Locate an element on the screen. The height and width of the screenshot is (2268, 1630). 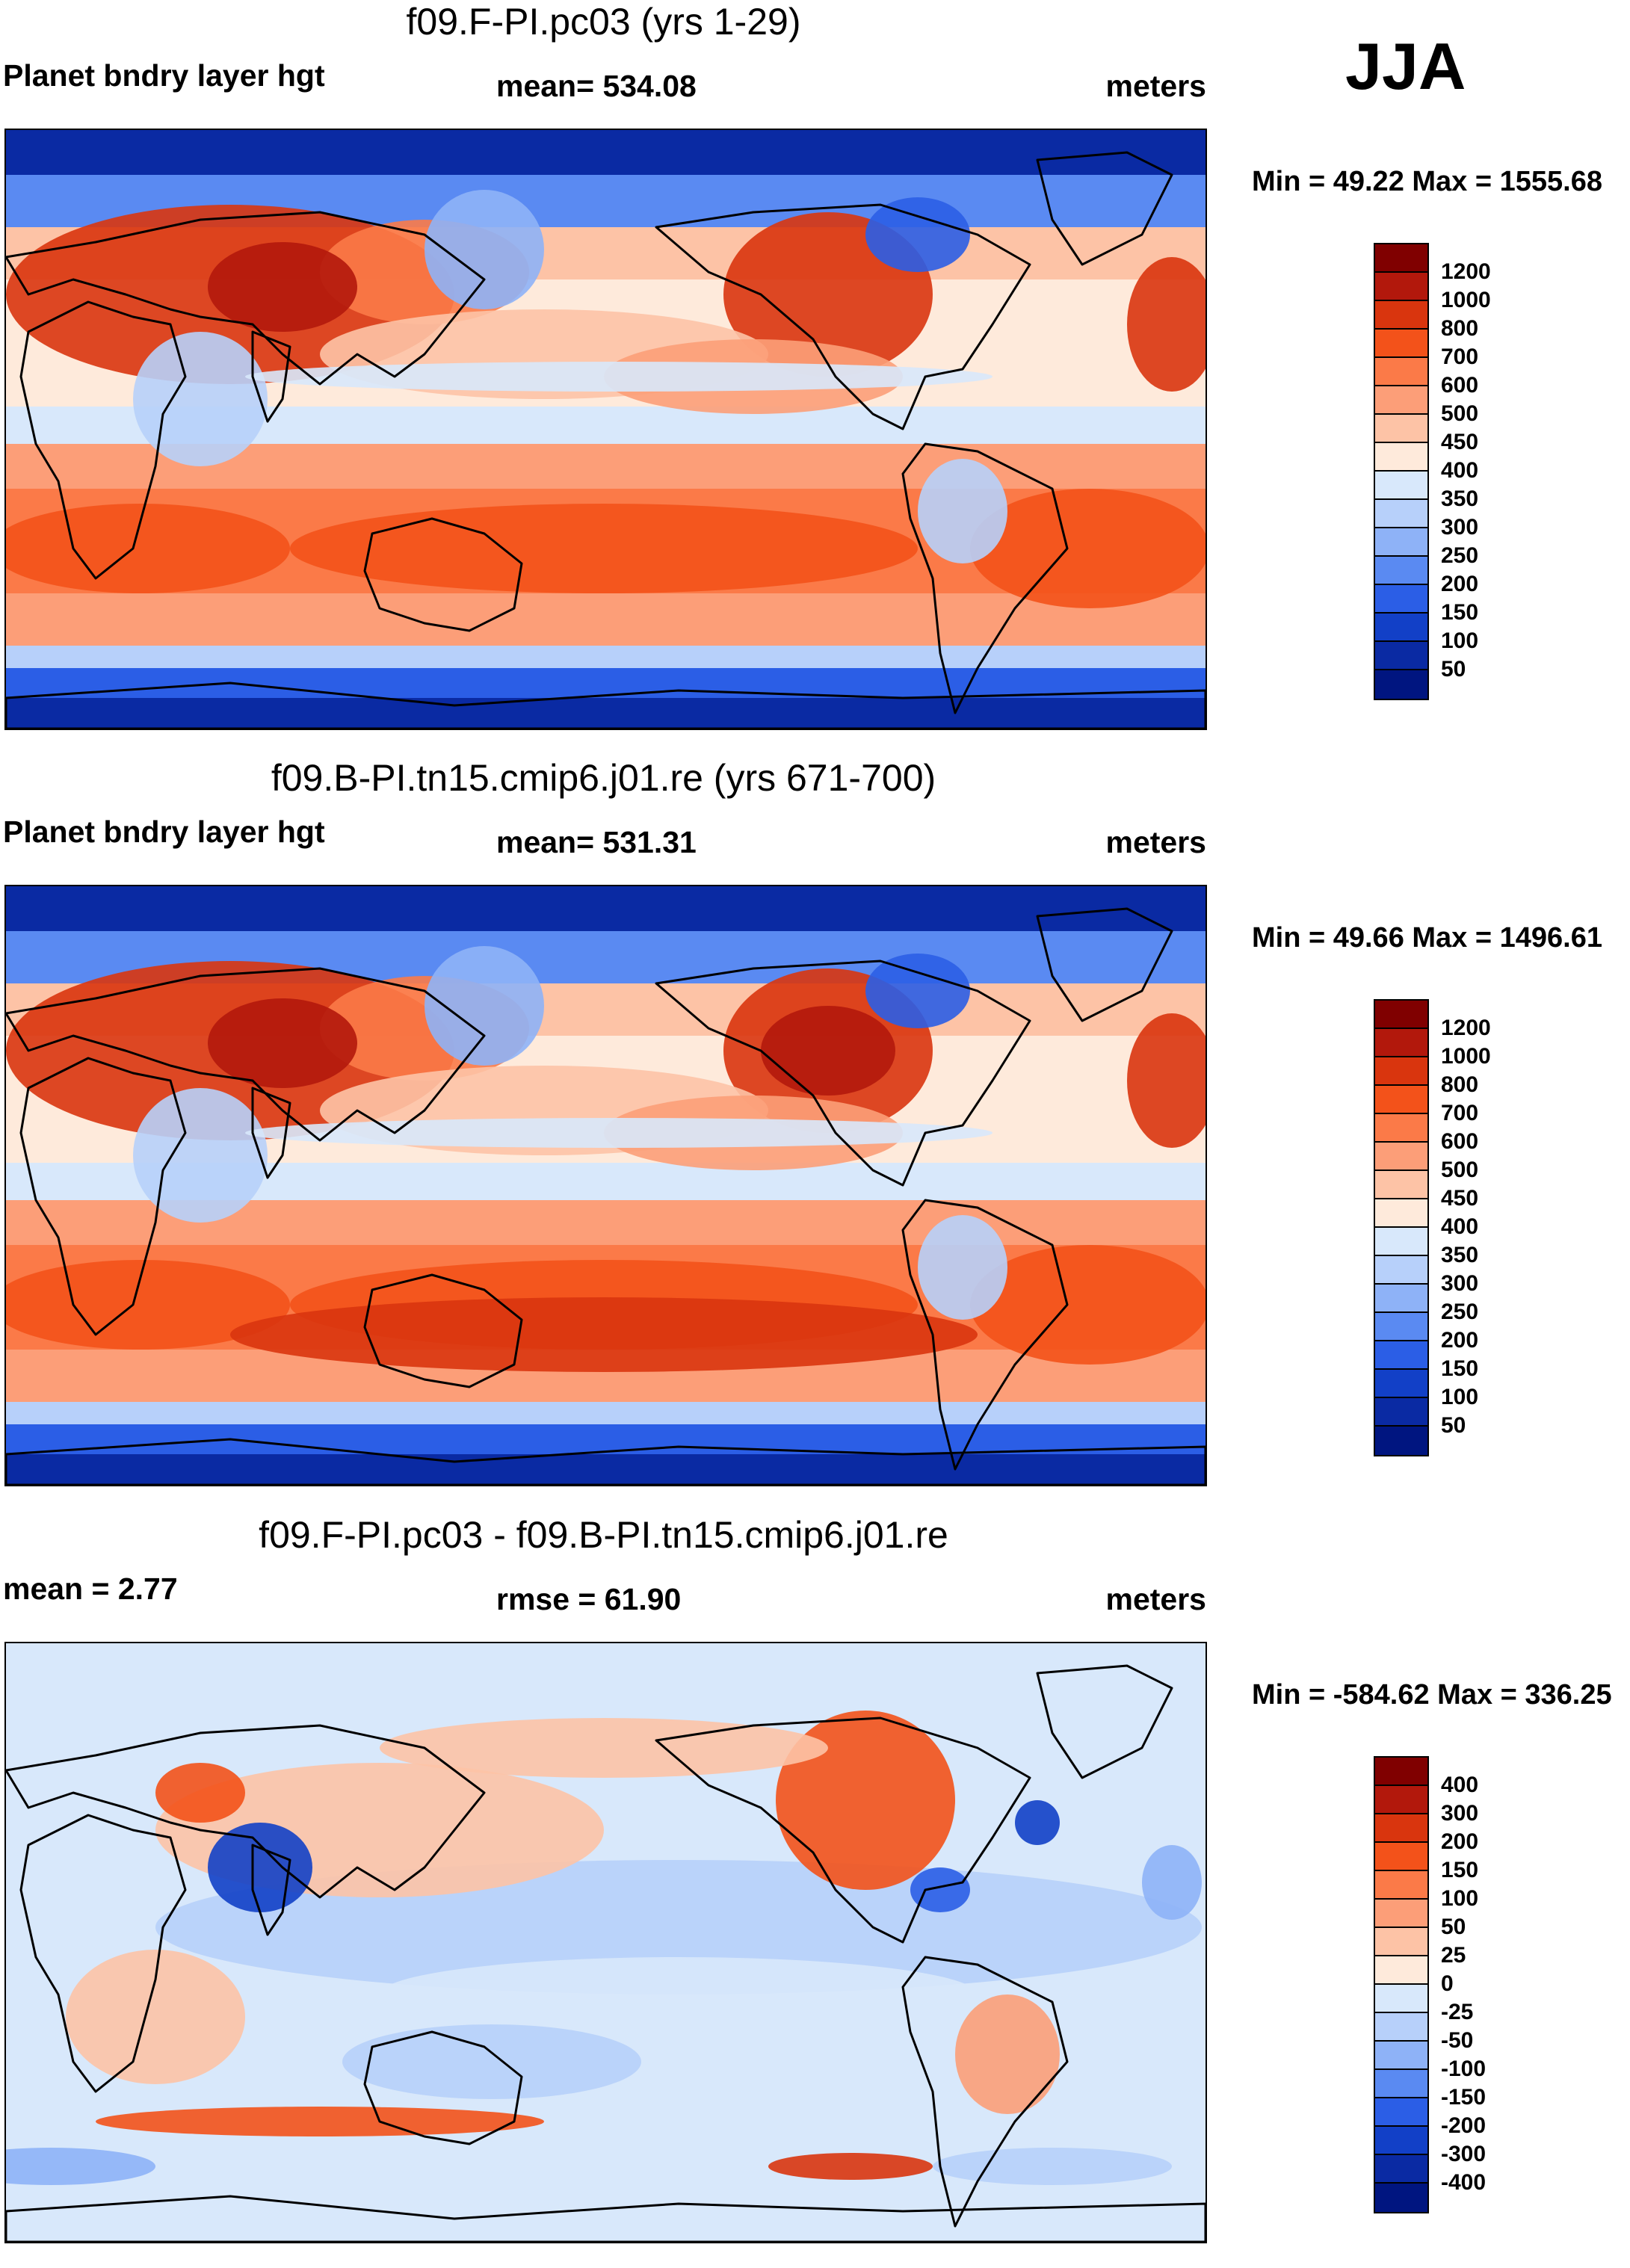
season-label: JJA is located at coordinates (1405, 66).